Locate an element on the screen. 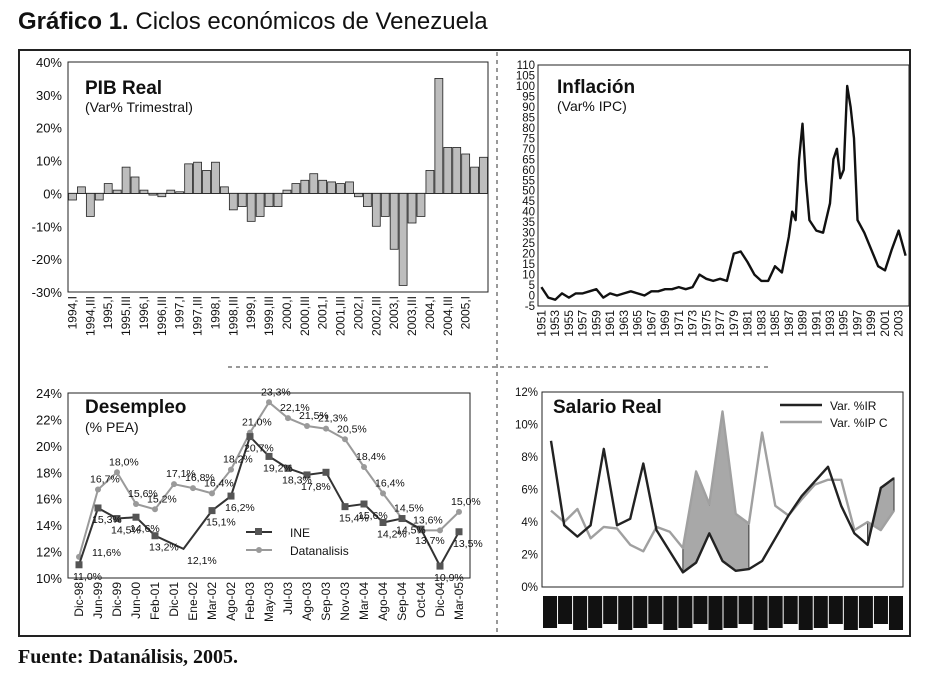  figure-source: Fuente: Datanálisis, 2005. is located at coordinates (128, 657).